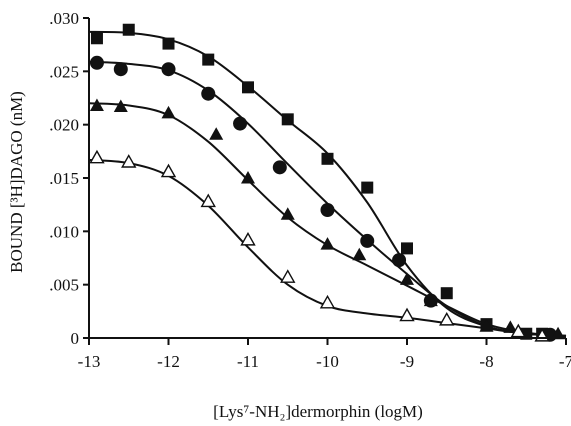  I want to click on y-tick-label: .010, so click(64, 231).